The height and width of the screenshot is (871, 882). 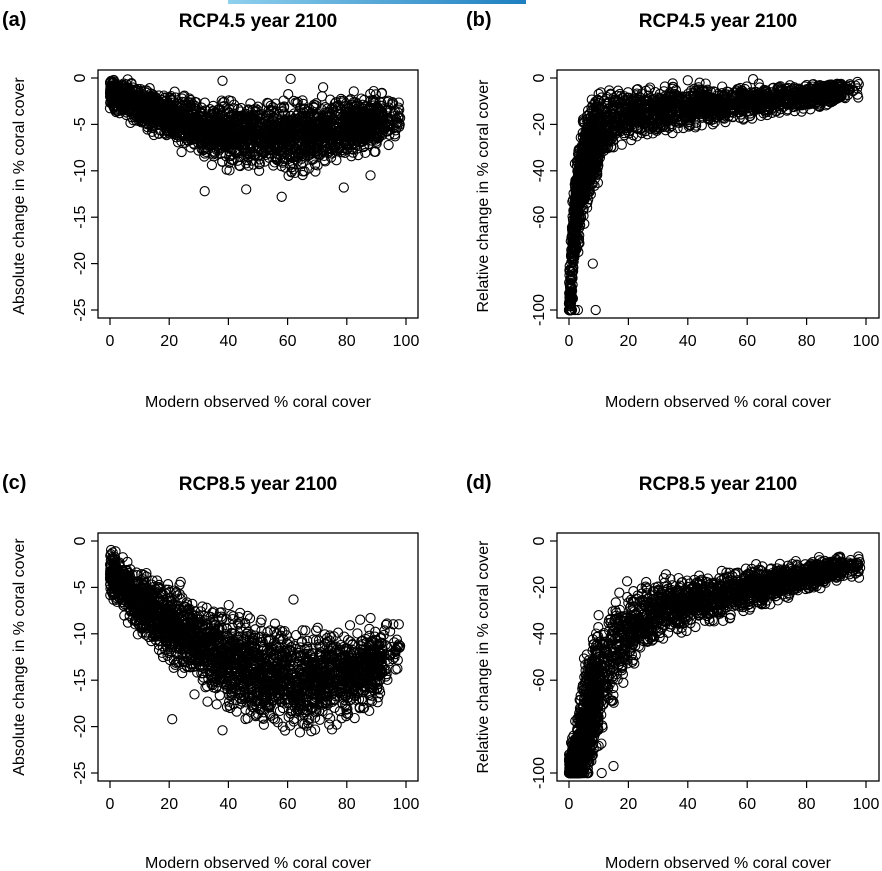 What do you see at coordinates (479, 20) in the screenshot?
I see `panel-label-b: (b)` at bounding box center [479, 20].